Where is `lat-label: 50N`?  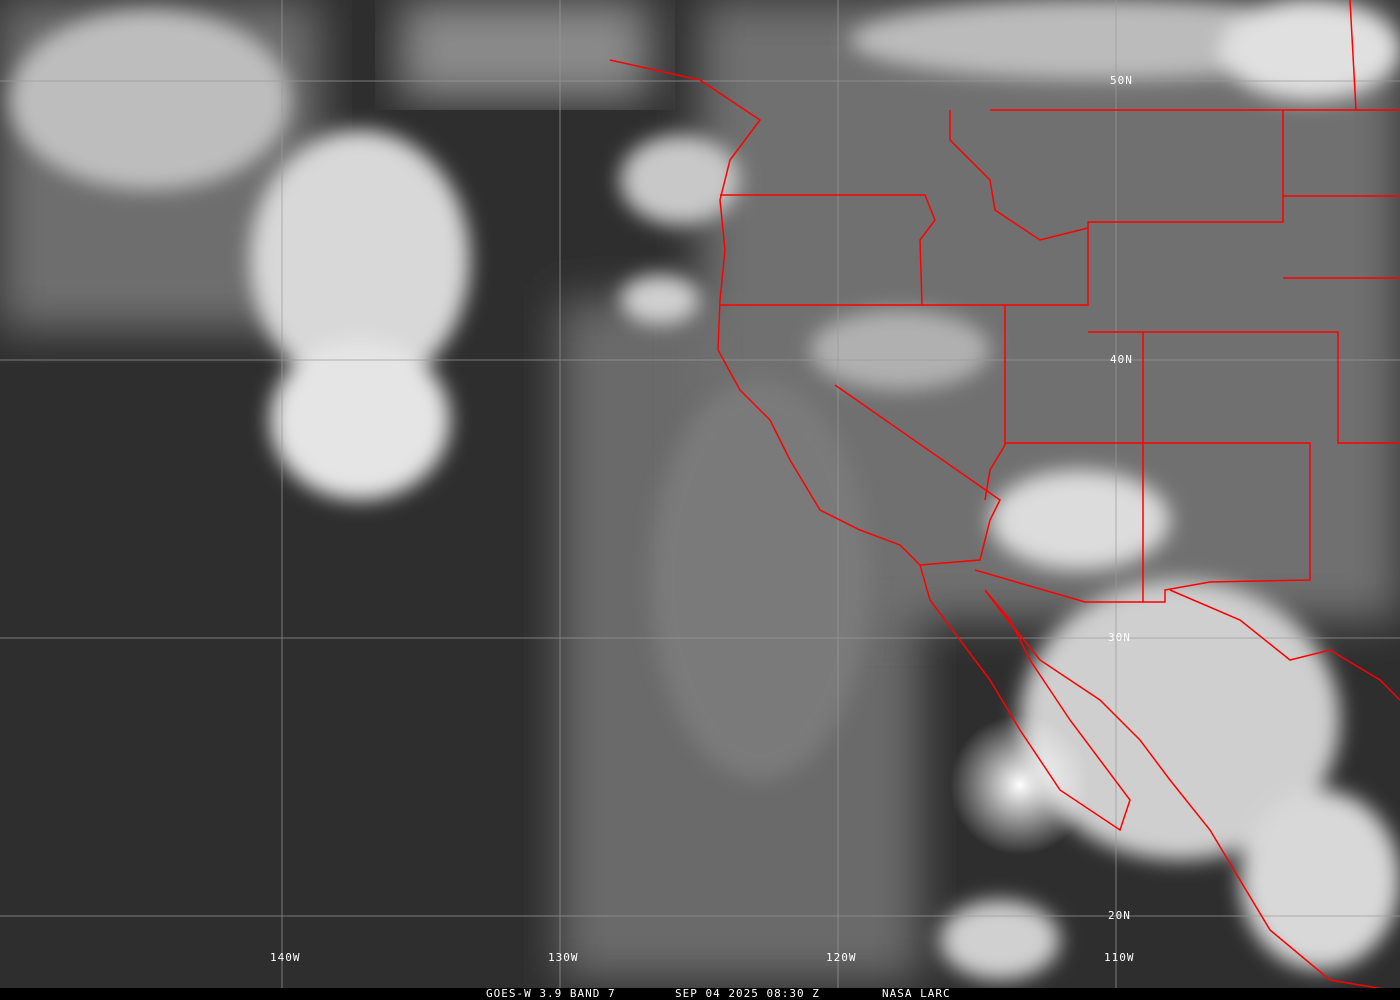
lat-label: 50N is located at coordinates (1121, 80).